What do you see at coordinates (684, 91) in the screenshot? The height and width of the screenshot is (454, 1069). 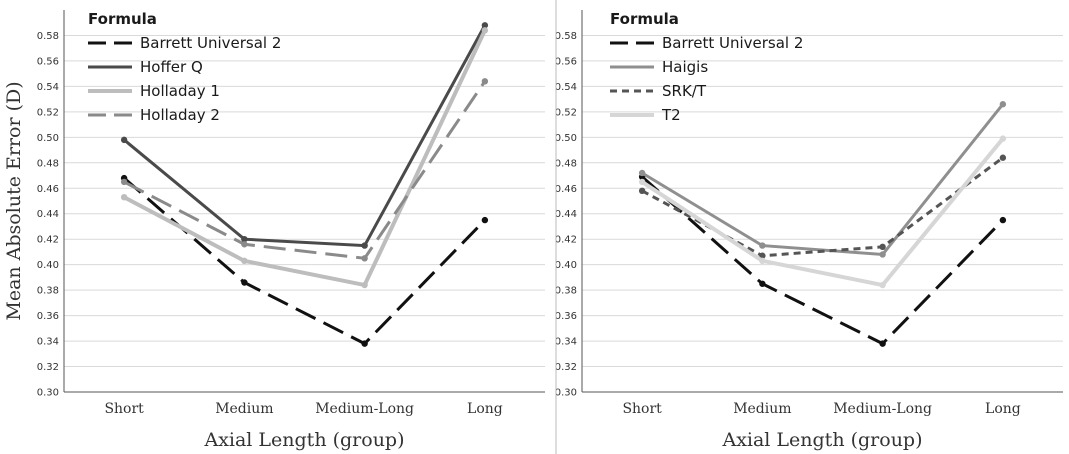 I see `legend-label: SRK/T` at bounding box center [684, 91].